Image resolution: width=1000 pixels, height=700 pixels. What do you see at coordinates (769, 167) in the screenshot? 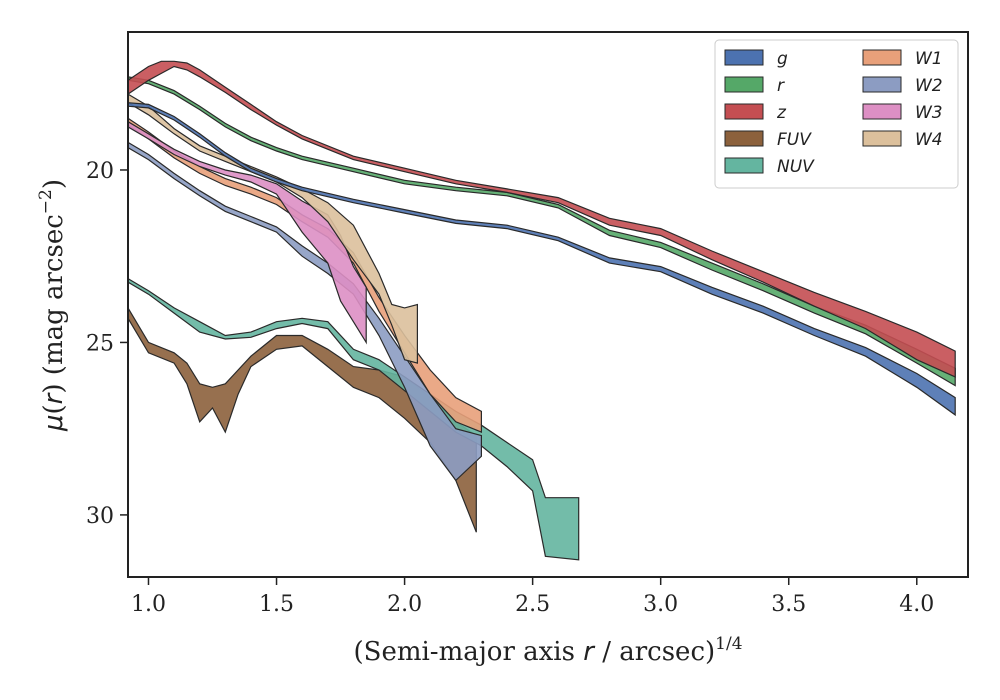
I see `legend-item-NUV: NUV` at bounding box center [769, 167].